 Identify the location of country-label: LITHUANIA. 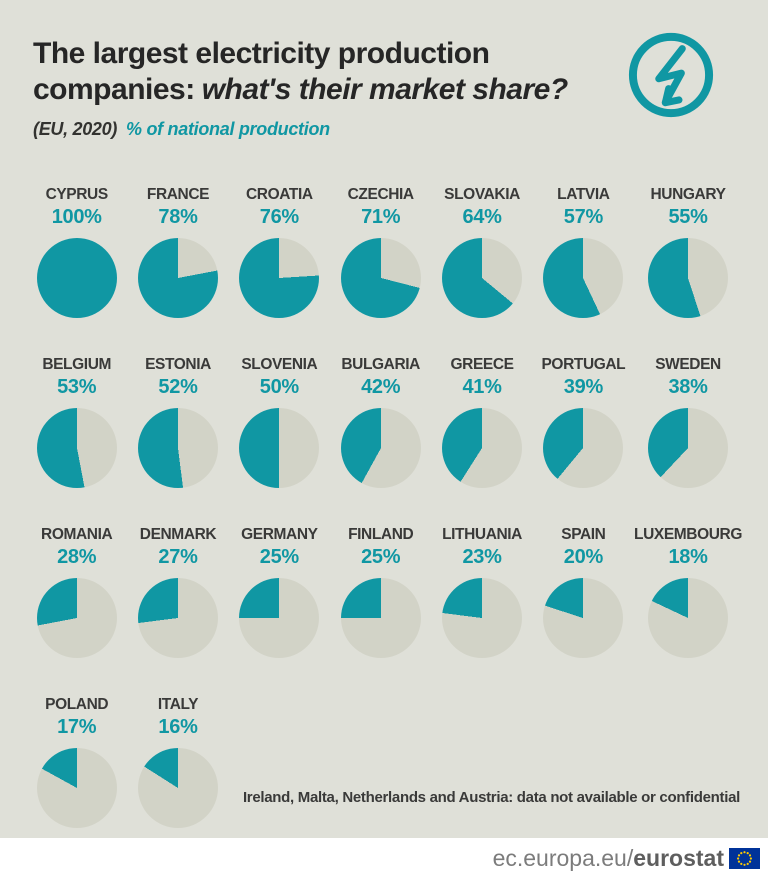
(482, 534).